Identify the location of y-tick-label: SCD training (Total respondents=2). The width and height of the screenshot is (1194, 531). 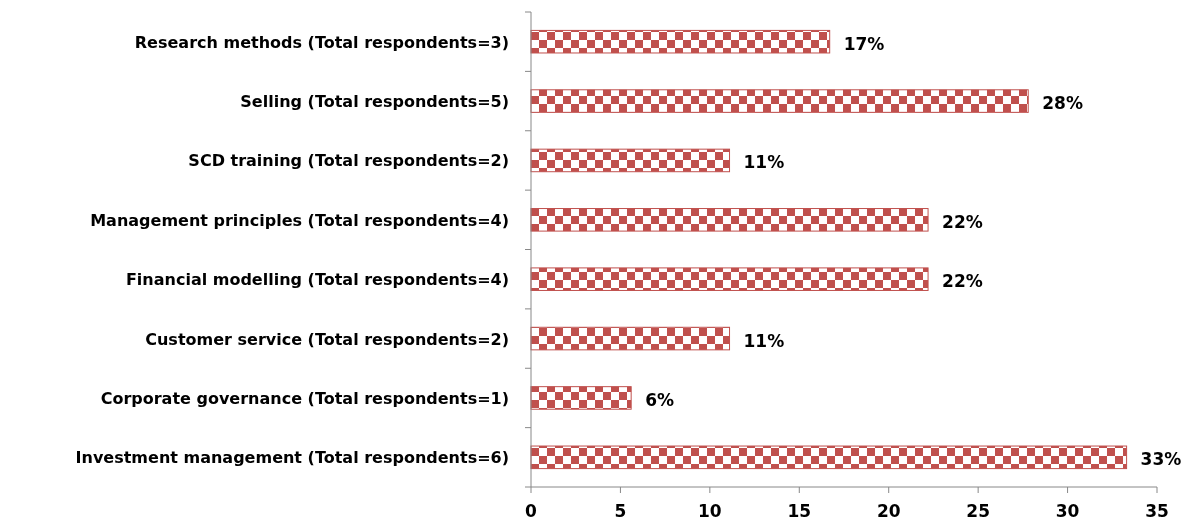
(348, 161).